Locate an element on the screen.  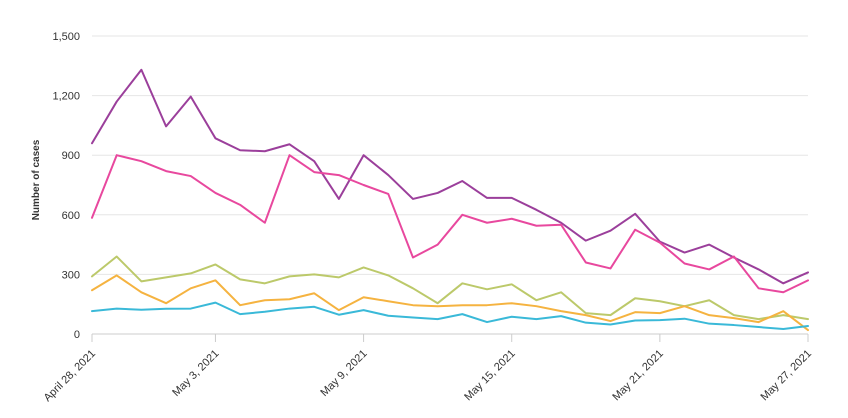
y-axis: 0 300 600 900 1,200 1,500 is located at coordinates (66, 186).